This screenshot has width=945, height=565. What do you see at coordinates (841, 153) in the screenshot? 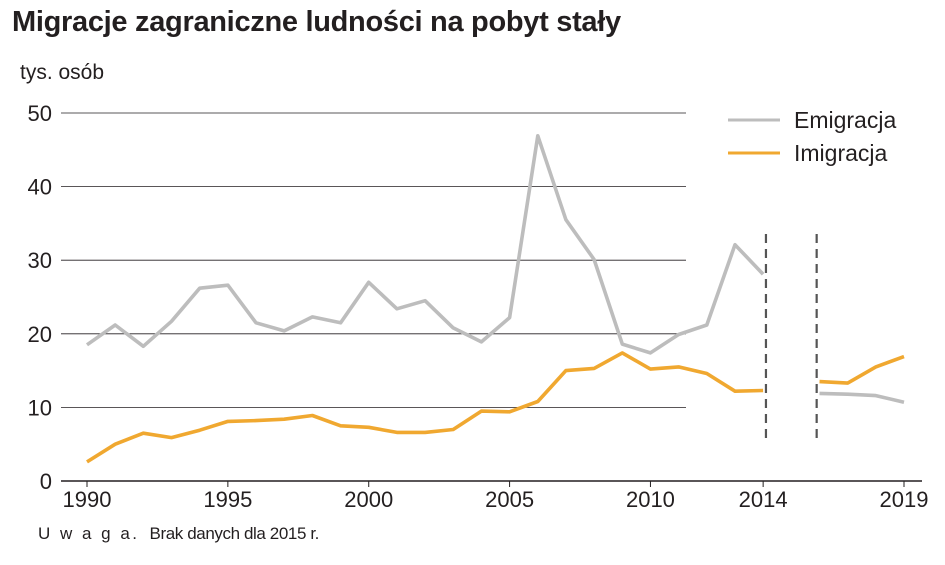
I see `imigracja-legend-label: Imigracja` at bounding box center [841, 153].